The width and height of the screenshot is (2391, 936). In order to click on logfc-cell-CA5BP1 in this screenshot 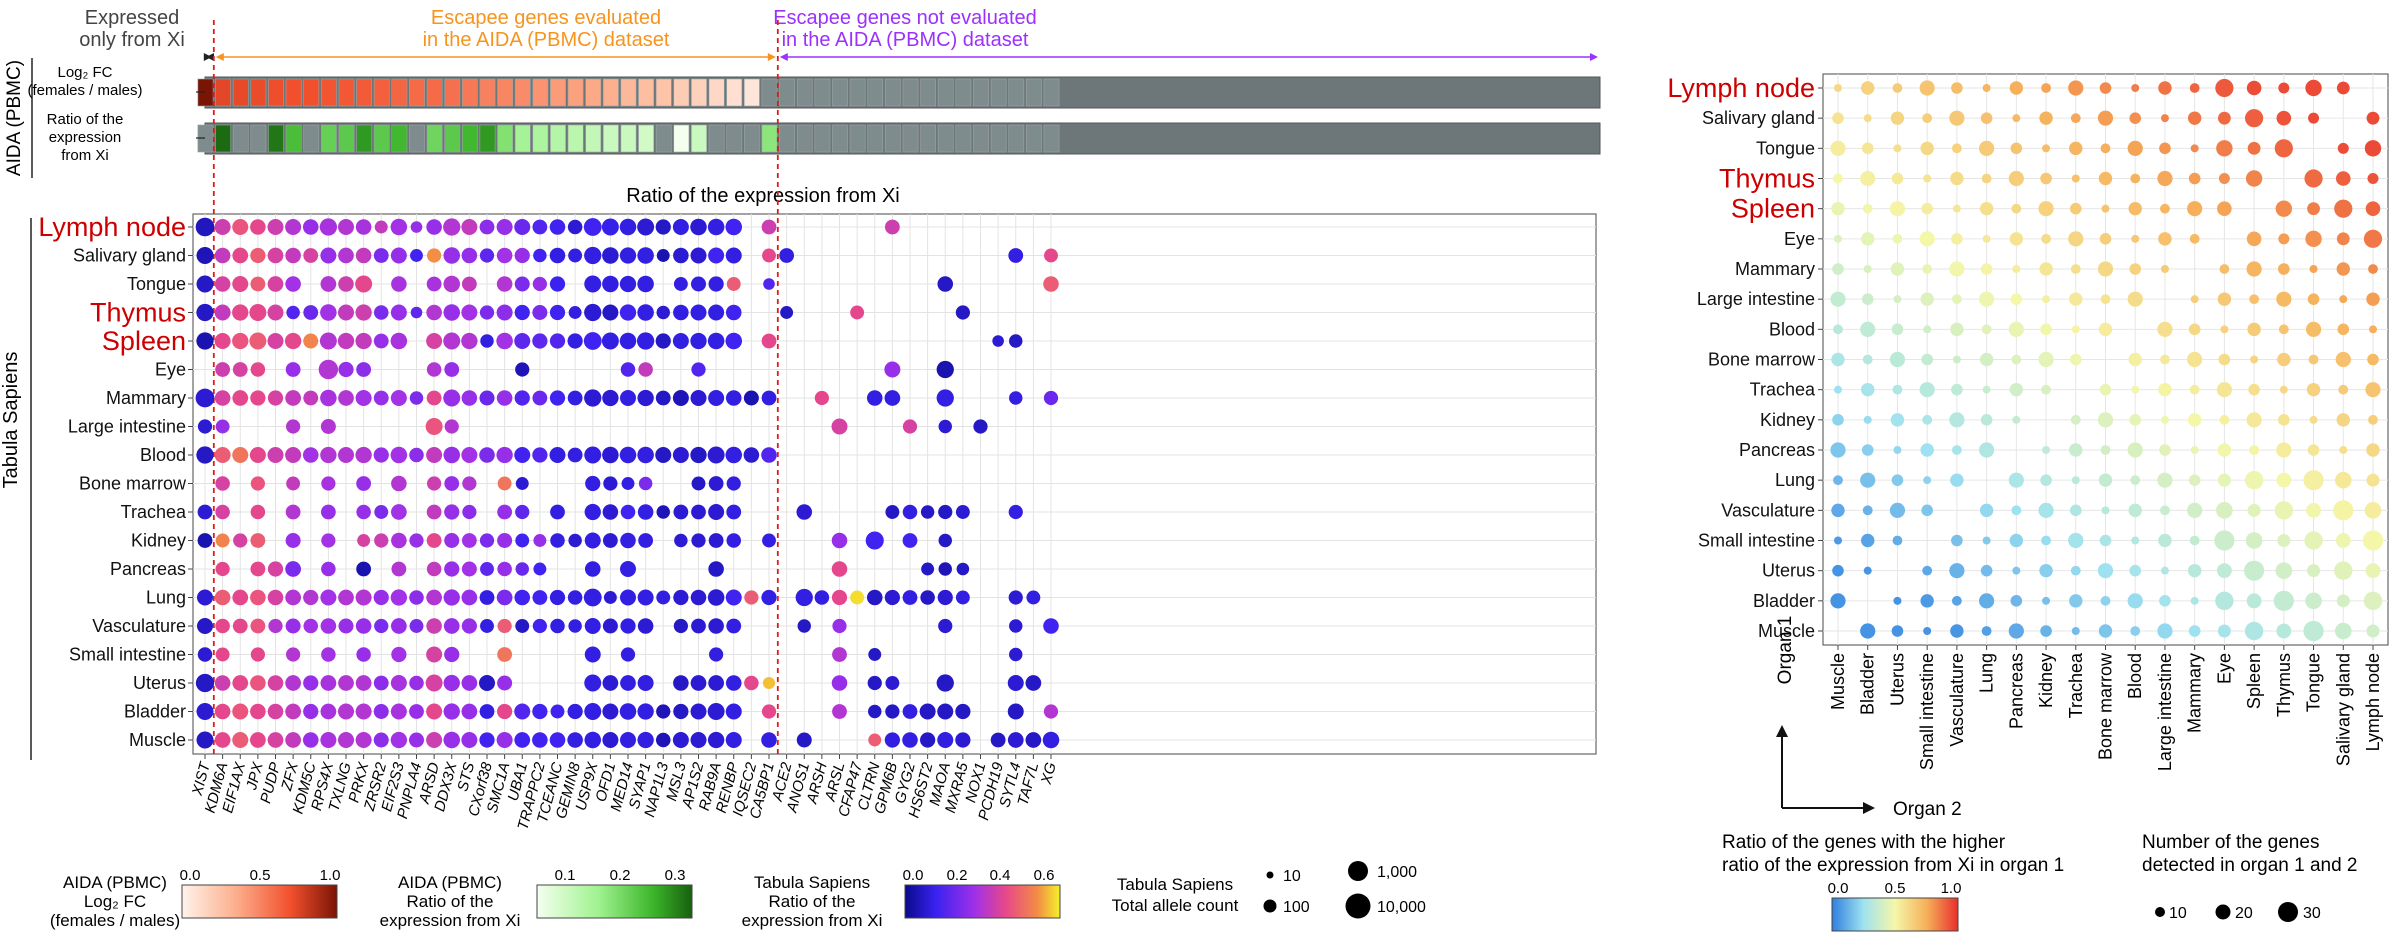, I will do `click(769, 92)`.